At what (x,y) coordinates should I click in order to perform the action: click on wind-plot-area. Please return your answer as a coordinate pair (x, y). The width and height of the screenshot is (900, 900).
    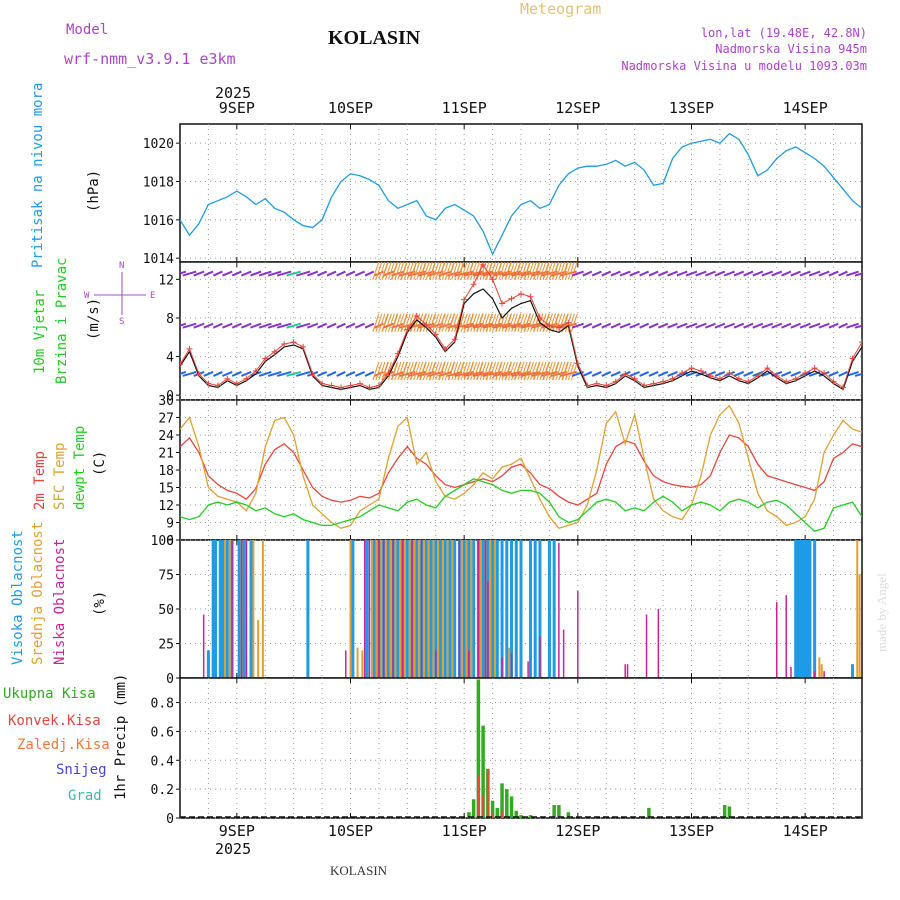
    Looking at the image, I should click on (521, 326).